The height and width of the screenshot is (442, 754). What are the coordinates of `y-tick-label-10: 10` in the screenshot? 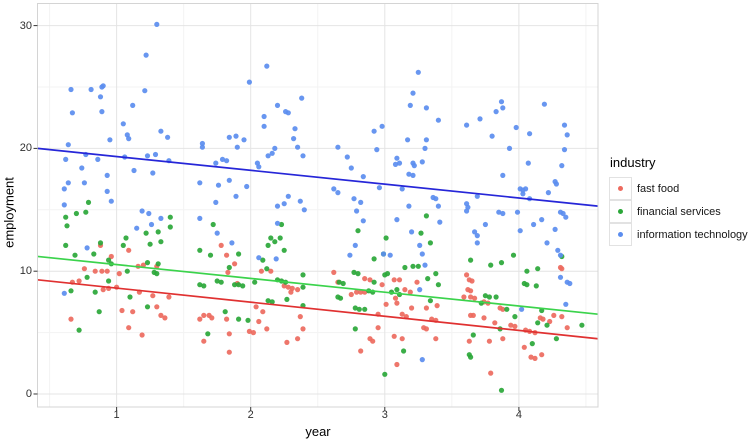 It's located at (25, 271).